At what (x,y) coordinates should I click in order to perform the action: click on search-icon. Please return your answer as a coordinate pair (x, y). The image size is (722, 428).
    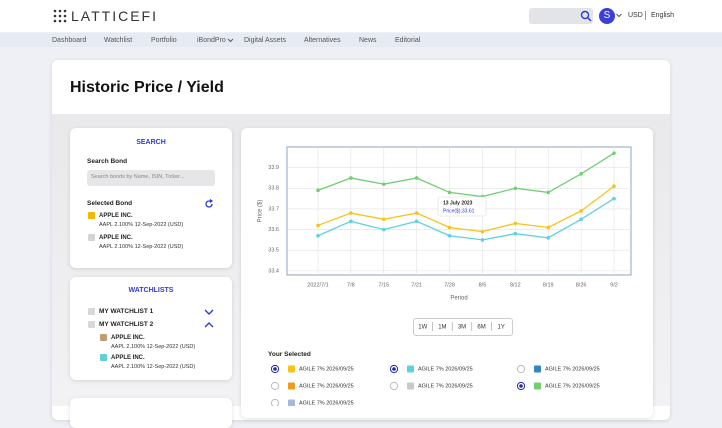
    Looking at the image, I should click on (586, 16).